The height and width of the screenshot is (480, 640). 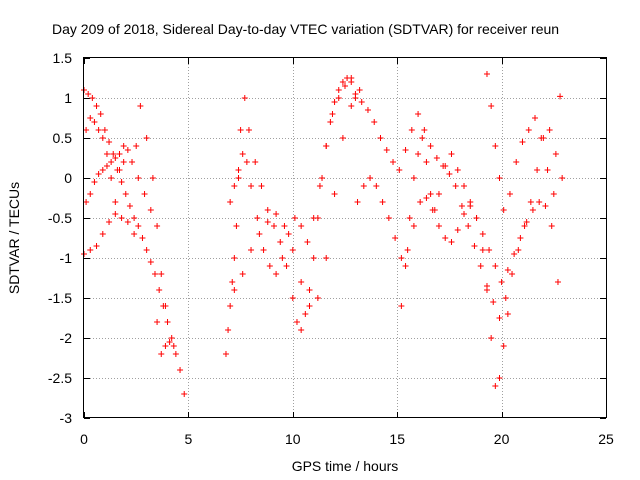 I want to click on x-tick-label: 5, so click(x=189, y=439).